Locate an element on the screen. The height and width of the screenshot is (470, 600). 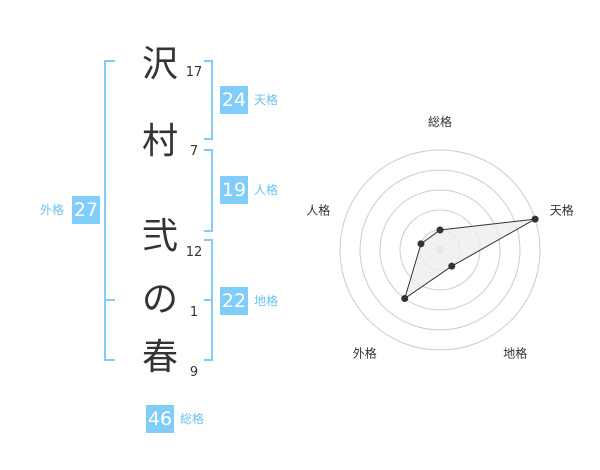
chikaku-label: 地格 is located at coordinates (266, 301).